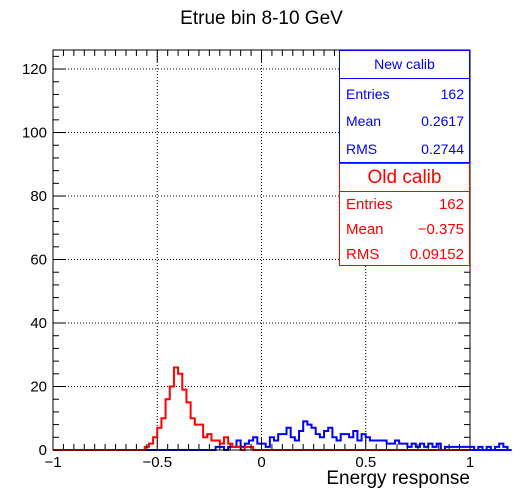 Image resolution: width=523 pixels, height=500 pixels. Describe the element at coordinates (470, 462) in the screenshot. I see `x-tick-label: 1` at that location.